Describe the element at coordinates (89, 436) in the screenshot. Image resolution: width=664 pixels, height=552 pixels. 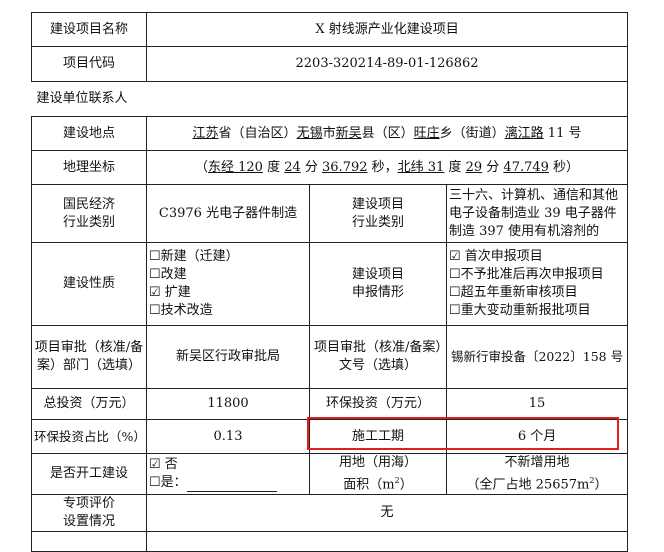
I see `label-env-ratio: 环保投资占比（%）` at that location.